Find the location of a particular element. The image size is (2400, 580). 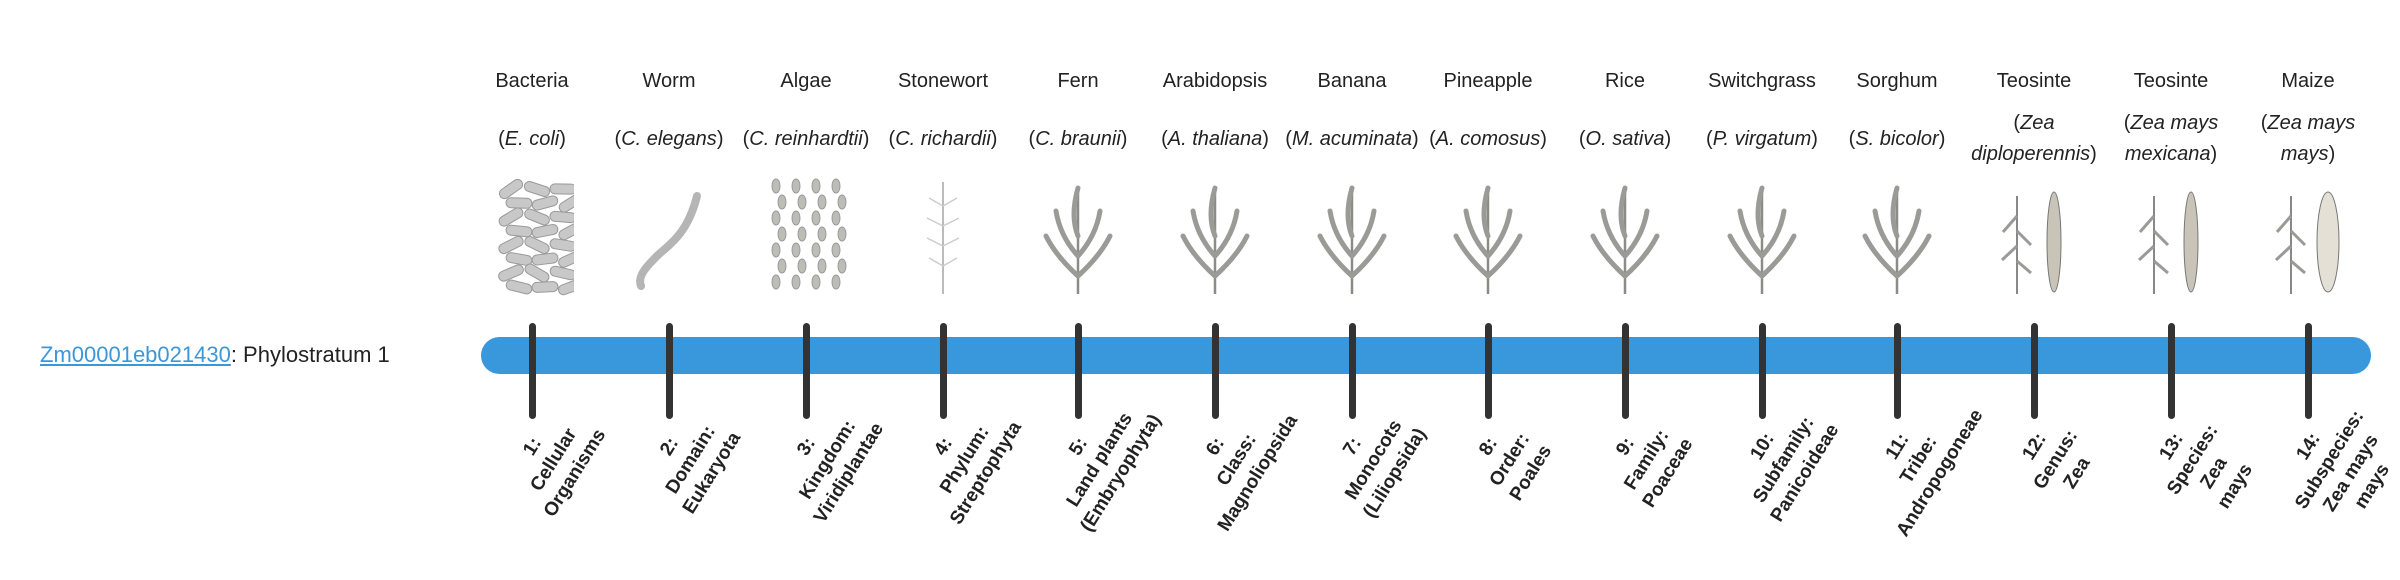

organism-species: A. thaliana is located at coordinates (1215, 139).